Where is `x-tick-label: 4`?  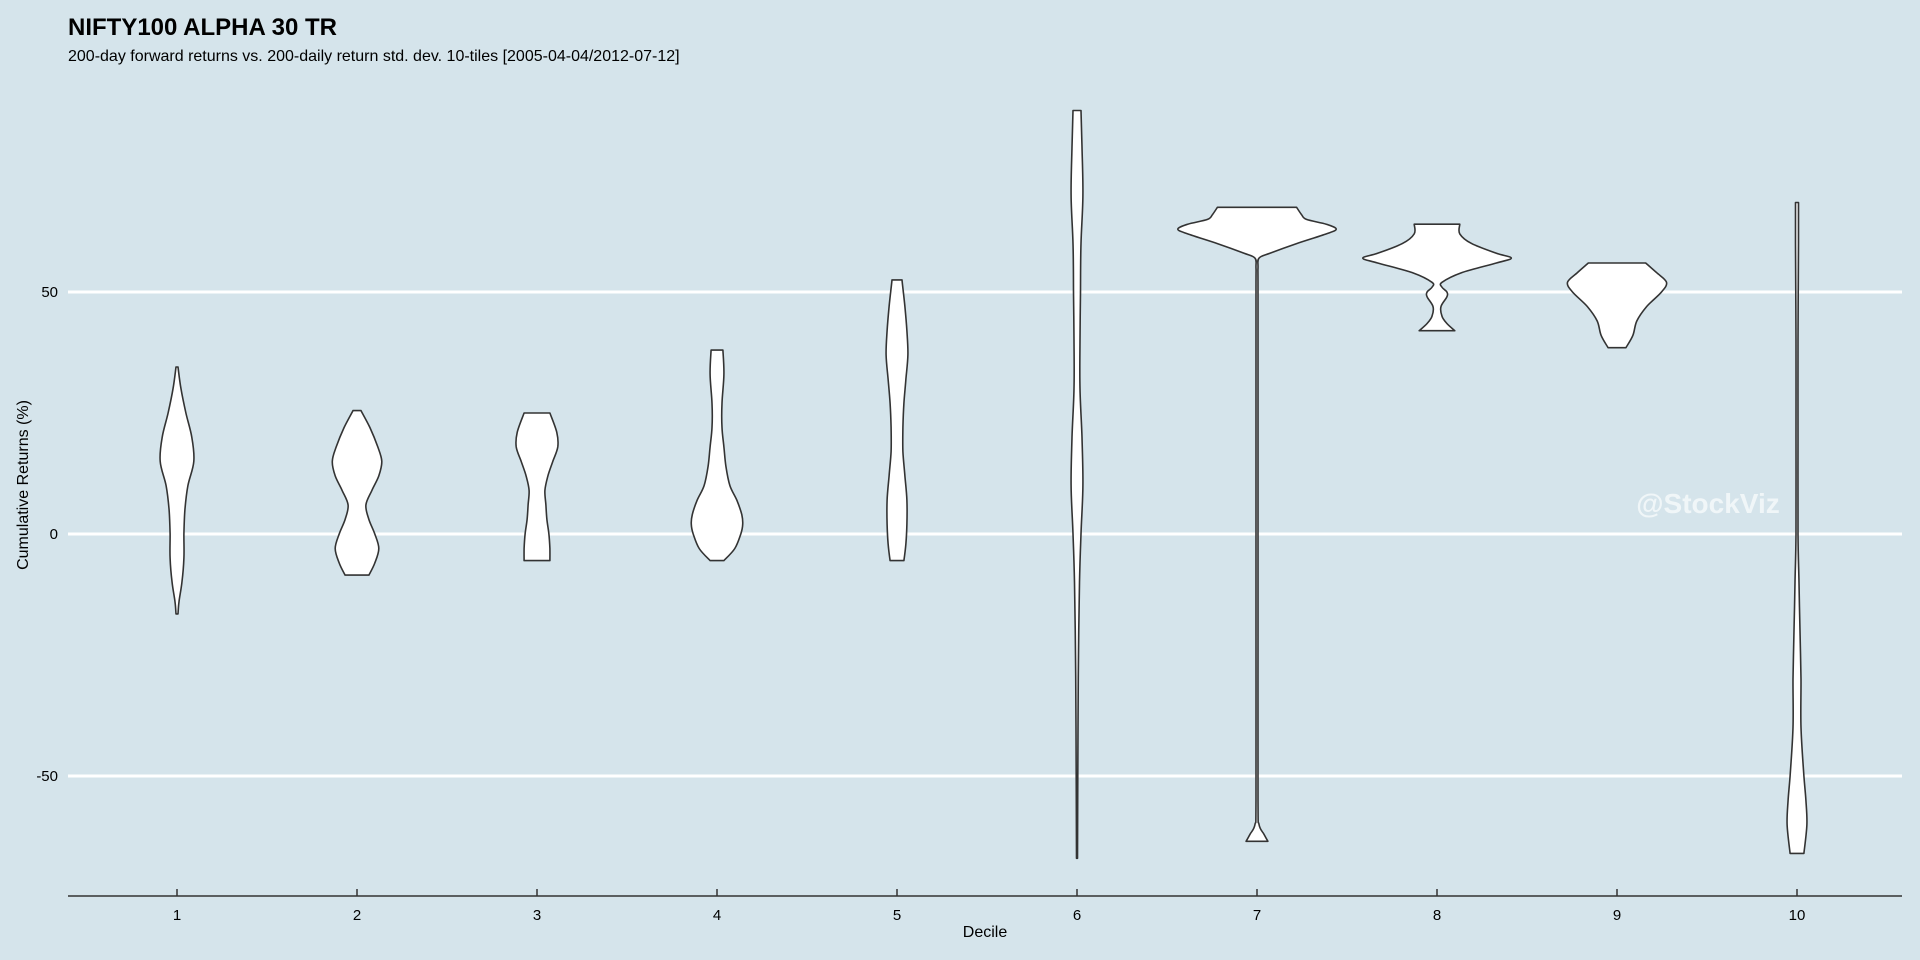 x-tick-label: 4 is located at coordinates (717, 915).